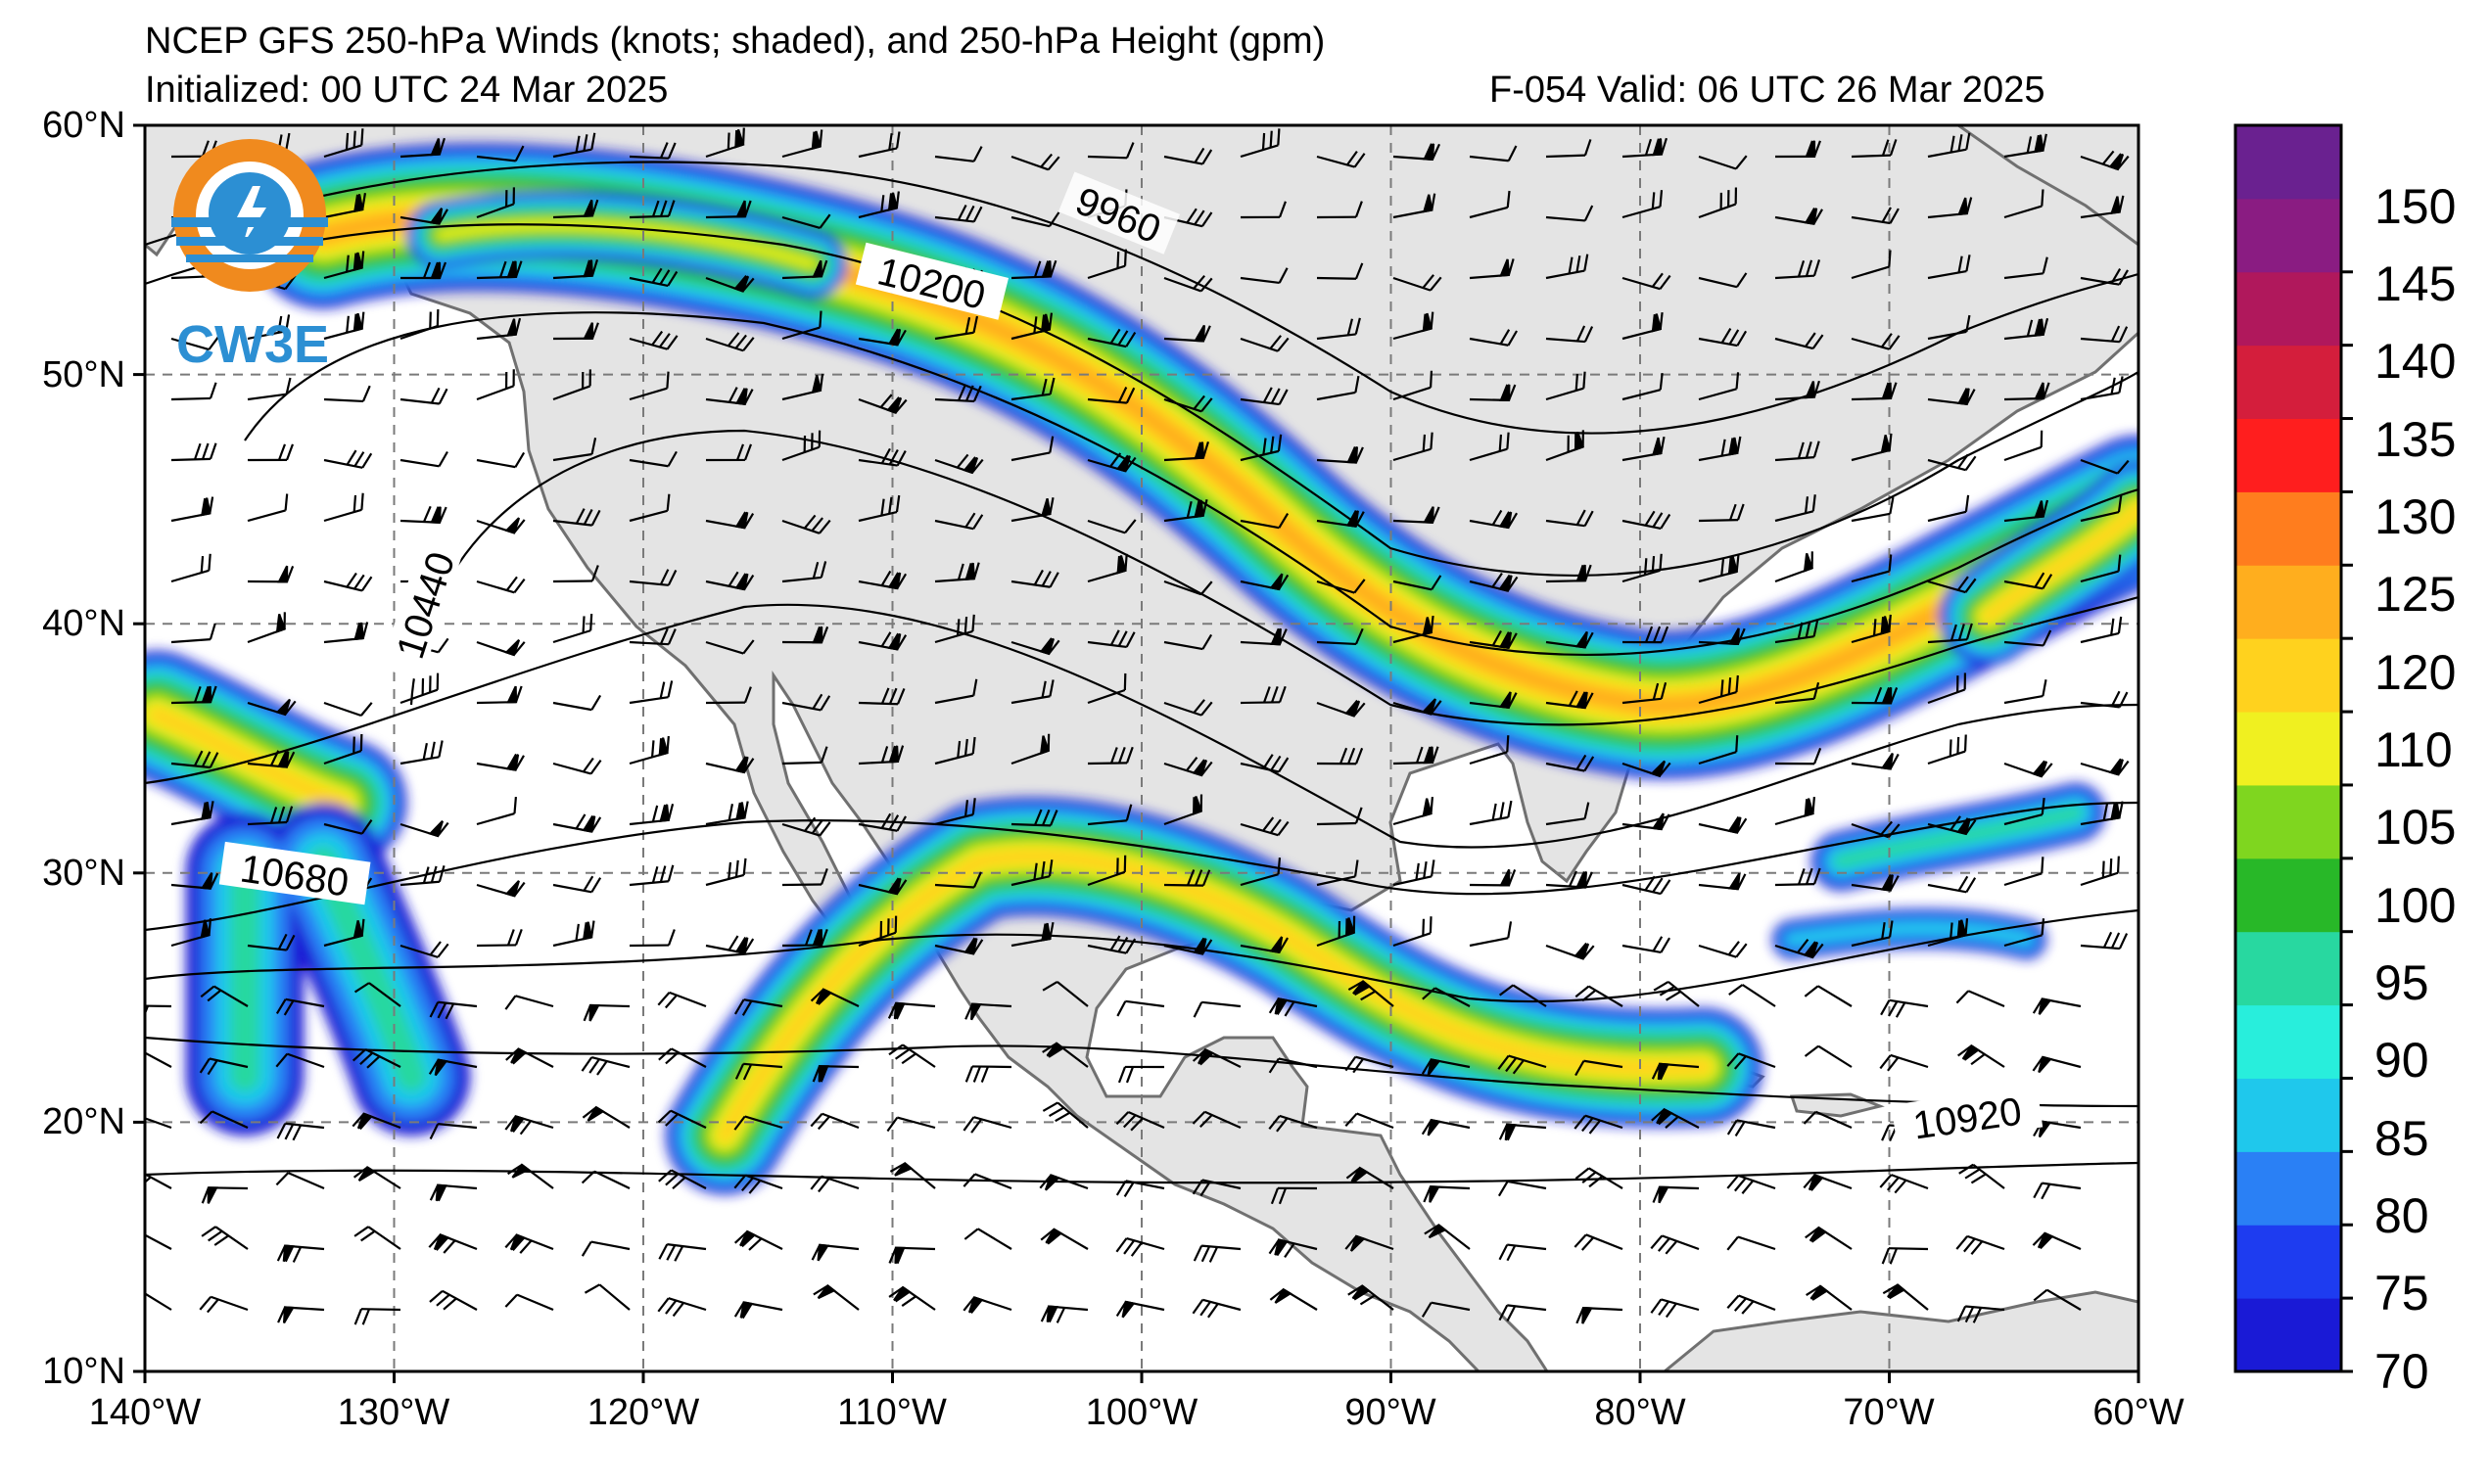 The image size is (2490, 1484). What do you see at coordinates (2401, 1215) in the screenshot?
I see `colorbar-label: 80` at bounding box center [2401, 1215].